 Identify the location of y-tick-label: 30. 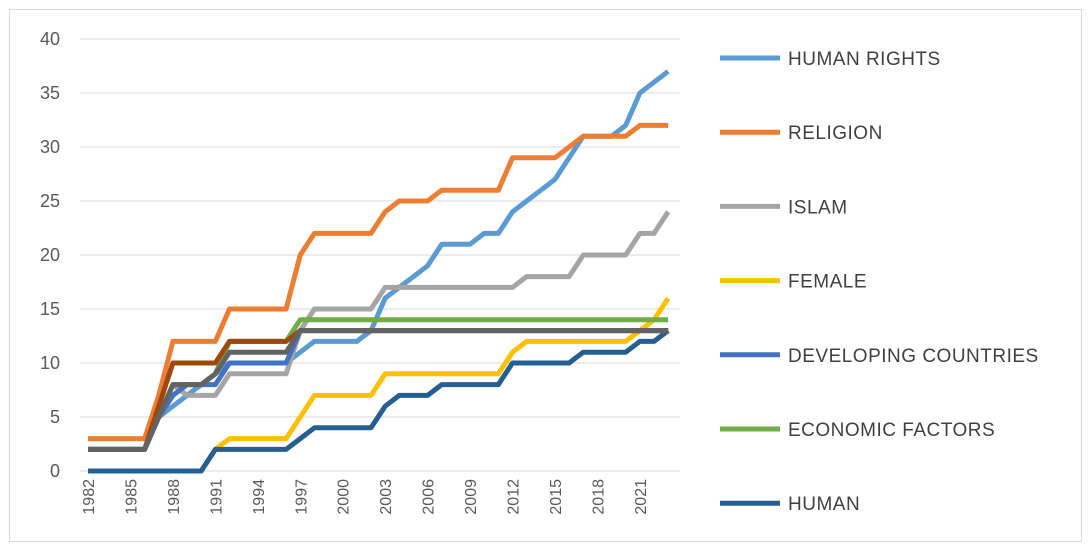
(50, 147).